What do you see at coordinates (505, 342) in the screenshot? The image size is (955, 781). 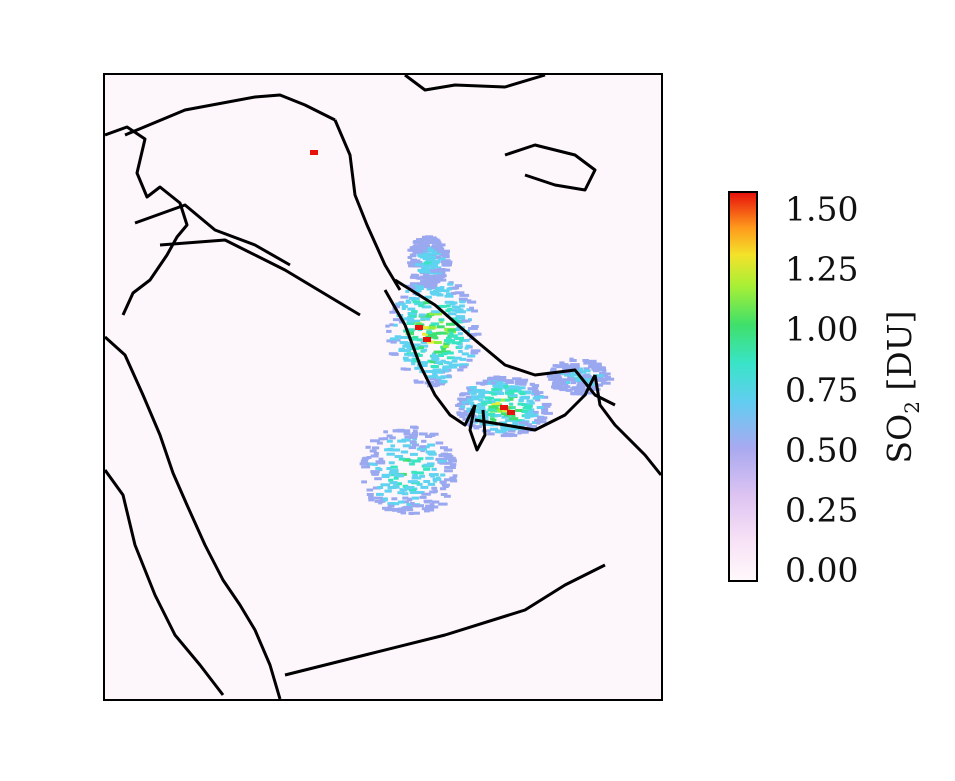 I see `gulf-coast-east` at bounding box center [505, 342].